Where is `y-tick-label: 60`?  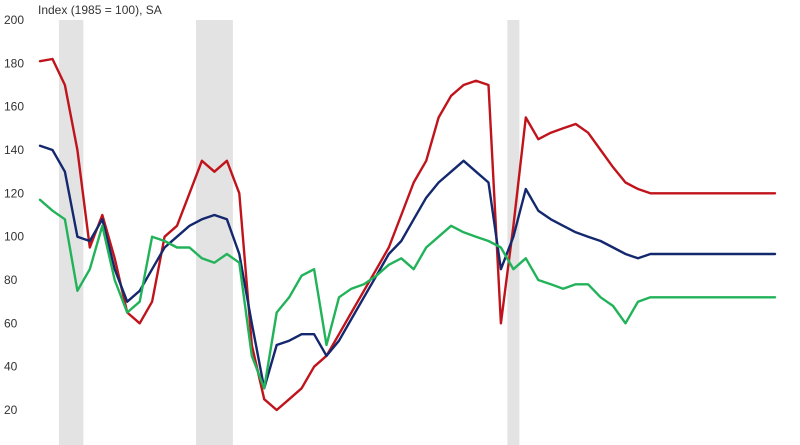 y-tick-label: 60 is located at coordinates (11, 323).